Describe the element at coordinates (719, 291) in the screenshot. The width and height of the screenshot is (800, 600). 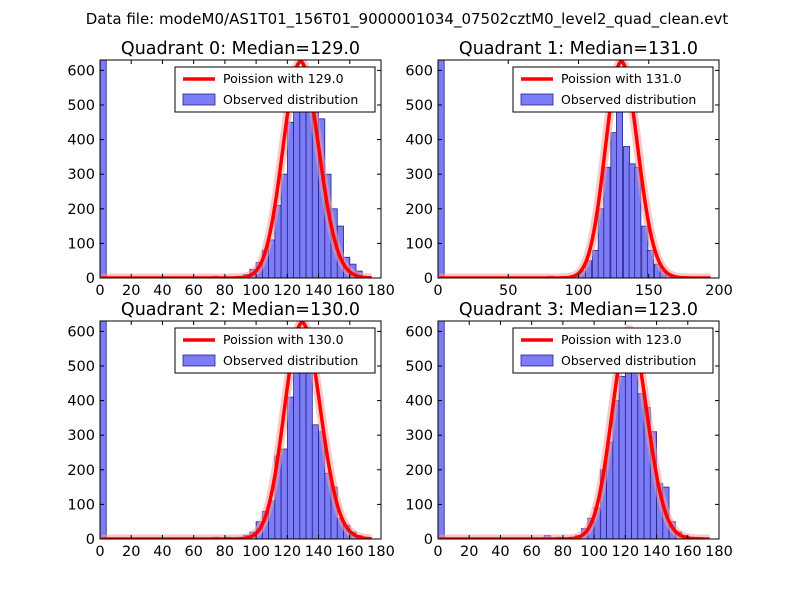
I see `x-tick-label: 200` at that location.